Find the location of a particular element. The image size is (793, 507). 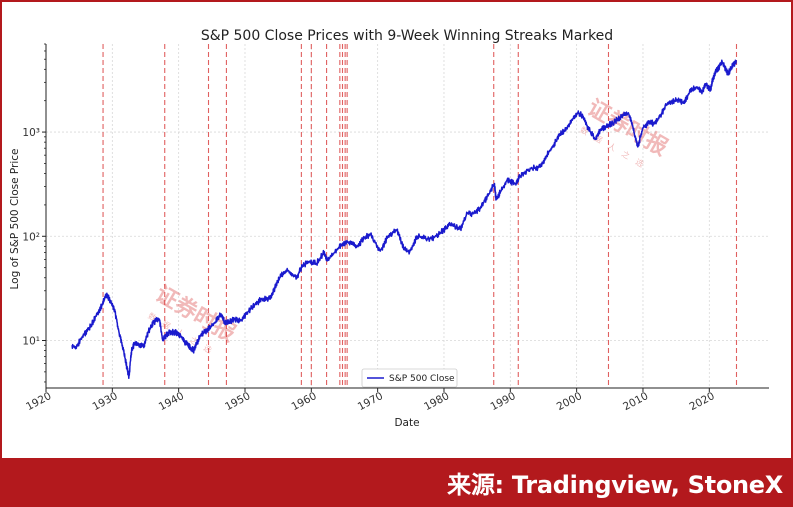

y-axis-label: Log of S&P 500 Close Price is located at coordinates (15, 218).